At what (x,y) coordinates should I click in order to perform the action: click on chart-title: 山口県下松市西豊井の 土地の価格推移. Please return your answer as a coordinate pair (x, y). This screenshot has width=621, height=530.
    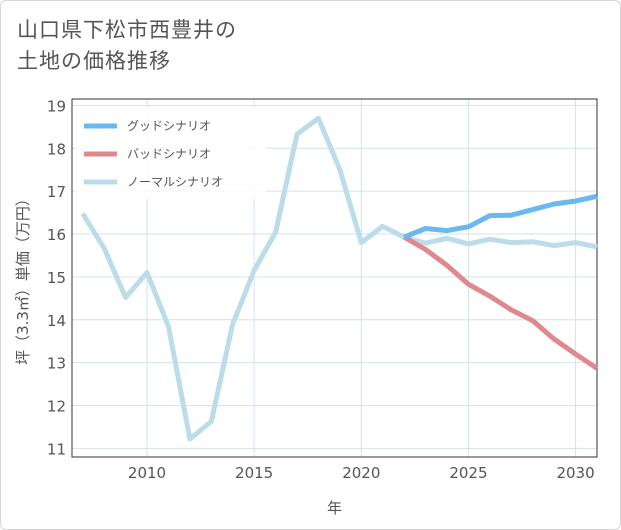
    Looking at the image, I should click on (127, 46).